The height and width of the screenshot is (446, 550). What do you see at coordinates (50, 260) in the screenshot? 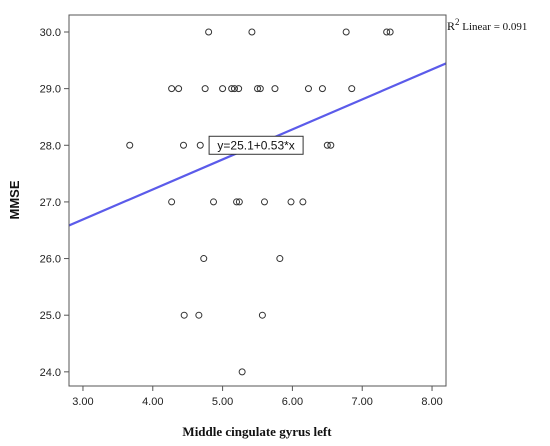
I see `y-tick-label: 26.0` at bounding box center [50, 260].